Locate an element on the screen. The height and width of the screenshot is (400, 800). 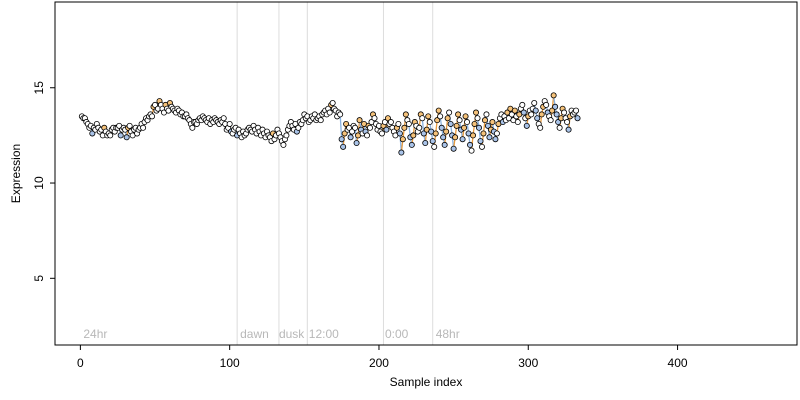
region-label: 24hr is located at coordinates (95, 334).